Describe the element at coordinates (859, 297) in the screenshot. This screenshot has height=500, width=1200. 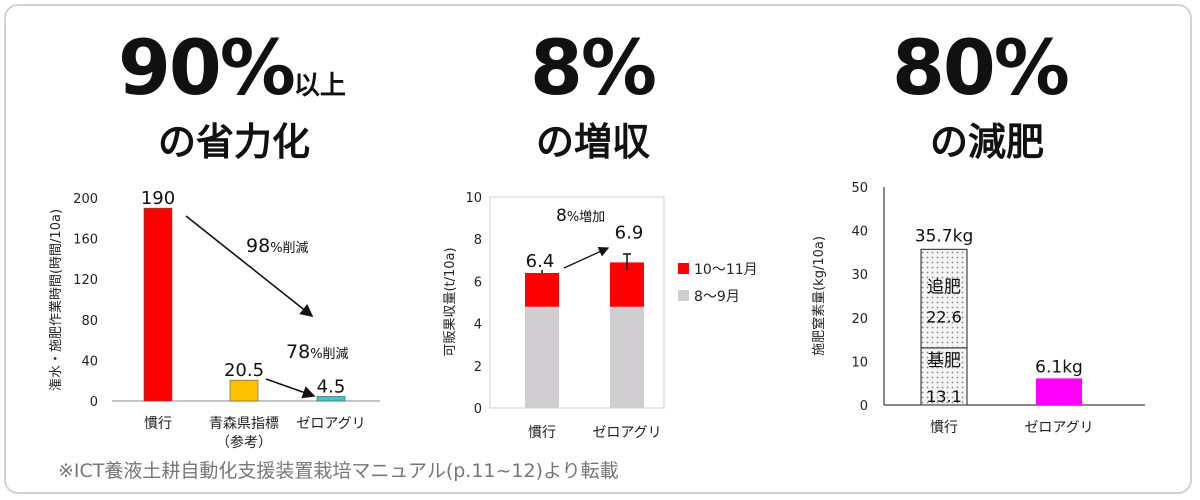
I see `chart3-yaxis-ticks: 0 10 20 30 40 50` at that location.